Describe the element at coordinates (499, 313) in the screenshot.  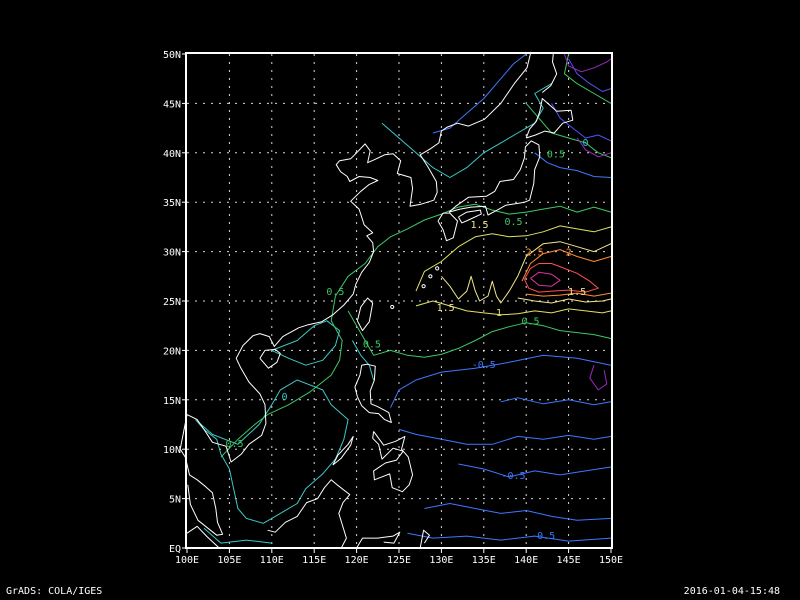
I see `contour-label: 1` at that location.